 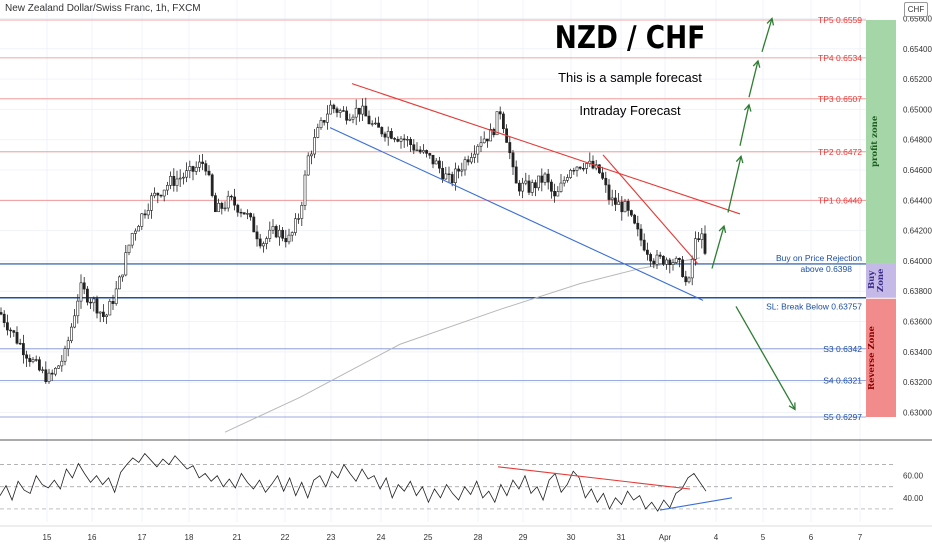 What do you see at coordinates (478, 537) in the screenshot?
I see `time-tick-label: 28` at bounding box center [478, 537].